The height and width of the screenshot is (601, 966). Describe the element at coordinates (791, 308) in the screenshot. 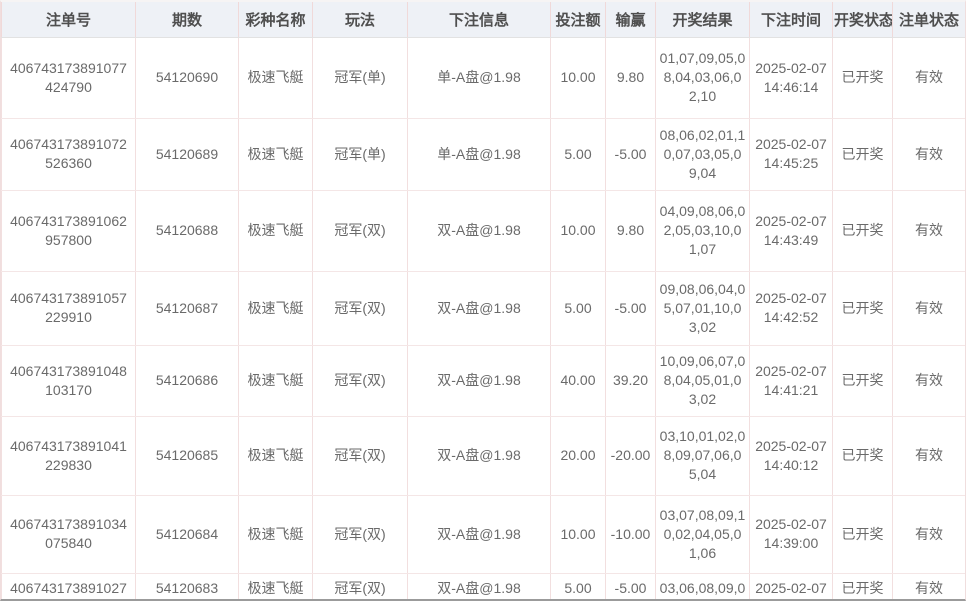

I see `cell-bet-time: 2025-02-07 14:42:52` at that location.